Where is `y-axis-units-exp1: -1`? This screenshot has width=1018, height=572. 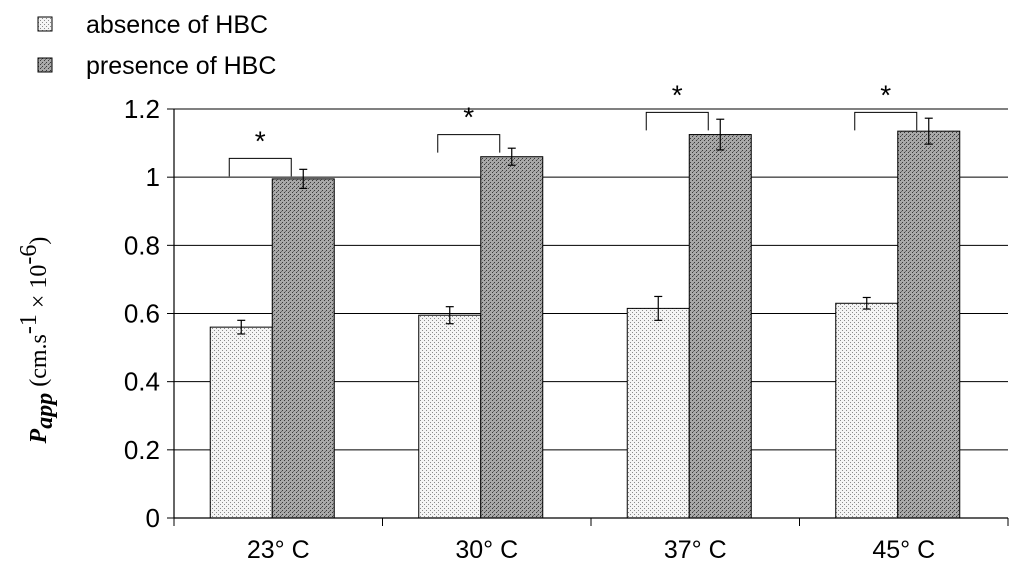
y-axis-units-exp1: -1 is located at coordinates (29, 324).